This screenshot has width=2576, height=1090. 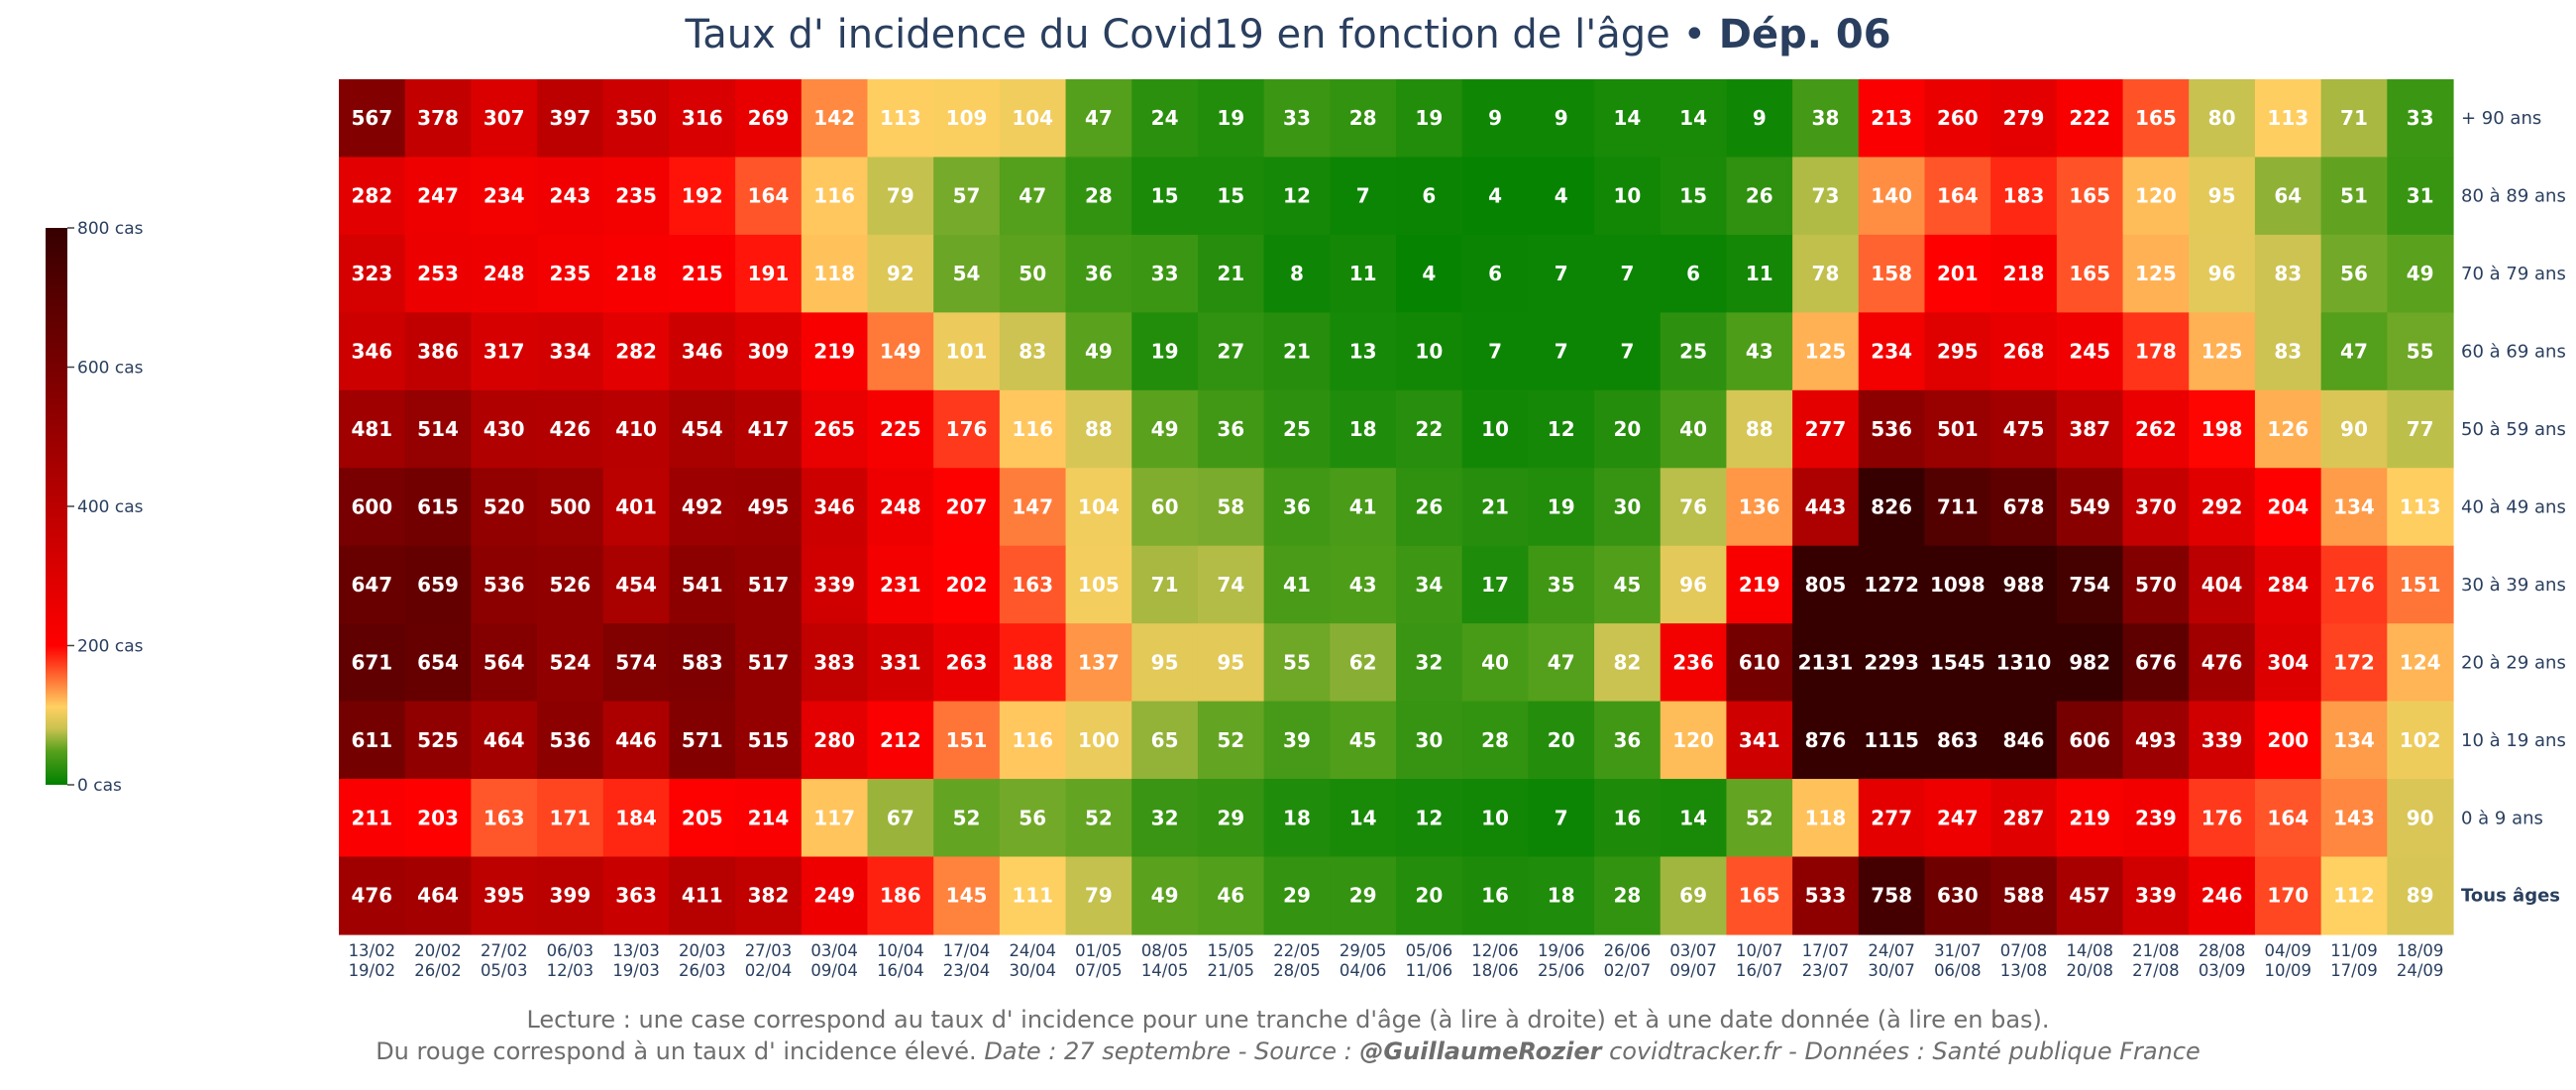 What do you see at coordinates (2510, 896) in the screenshot?
I see `row-label: Tous âges` at bounding box center [2510, 896].